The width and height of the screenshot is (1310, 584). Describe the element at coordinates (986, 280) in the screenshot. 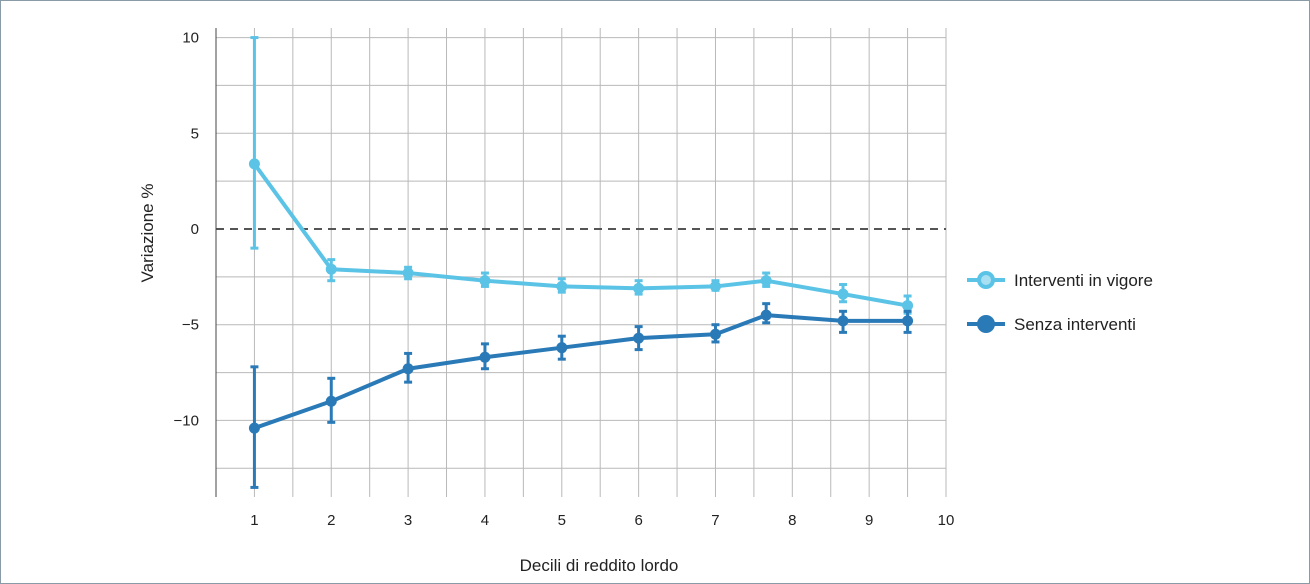

I see `legend-marker-inner` at that location.